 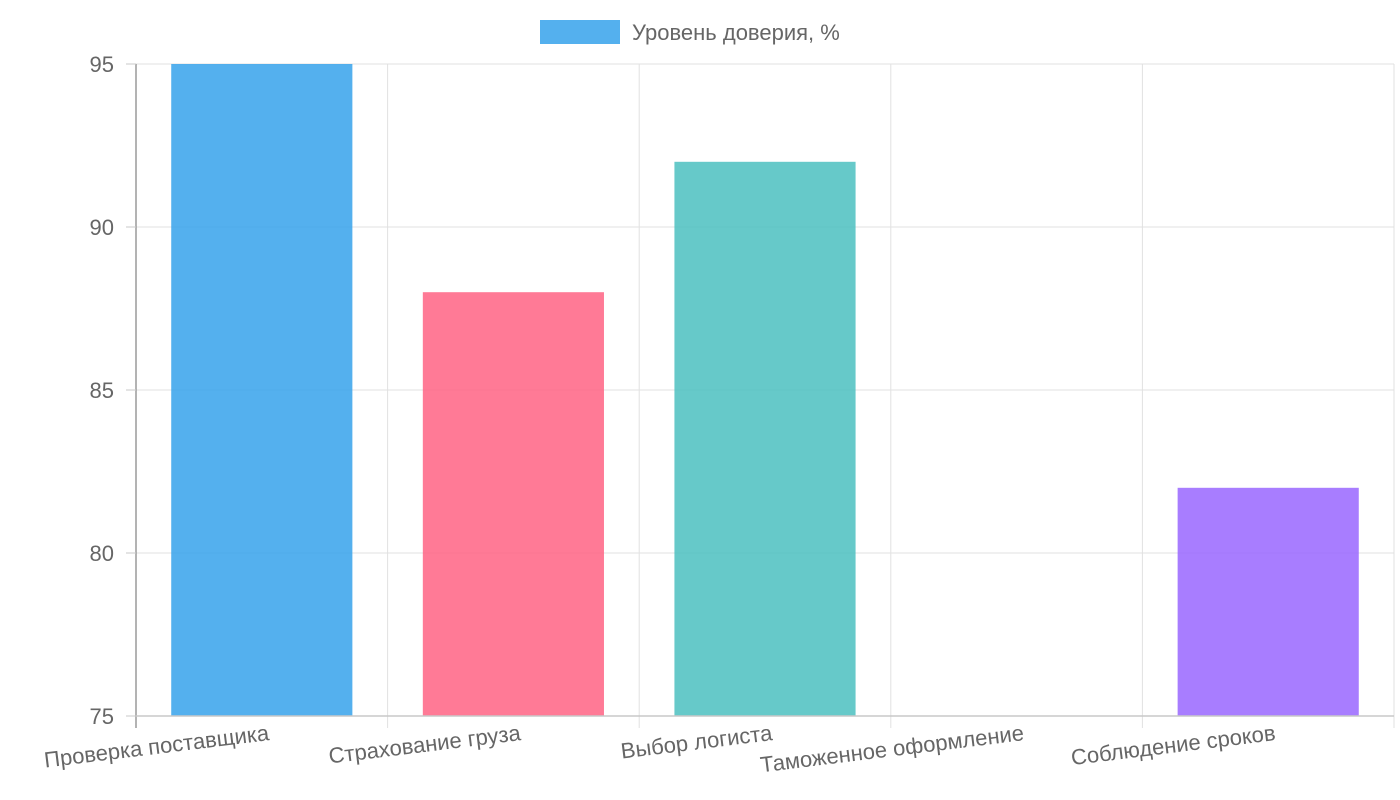 What do you see at coordinates (102, 64) in the screenshot?
I see `y-tick-label: 95` at bounding box center [102, 64].